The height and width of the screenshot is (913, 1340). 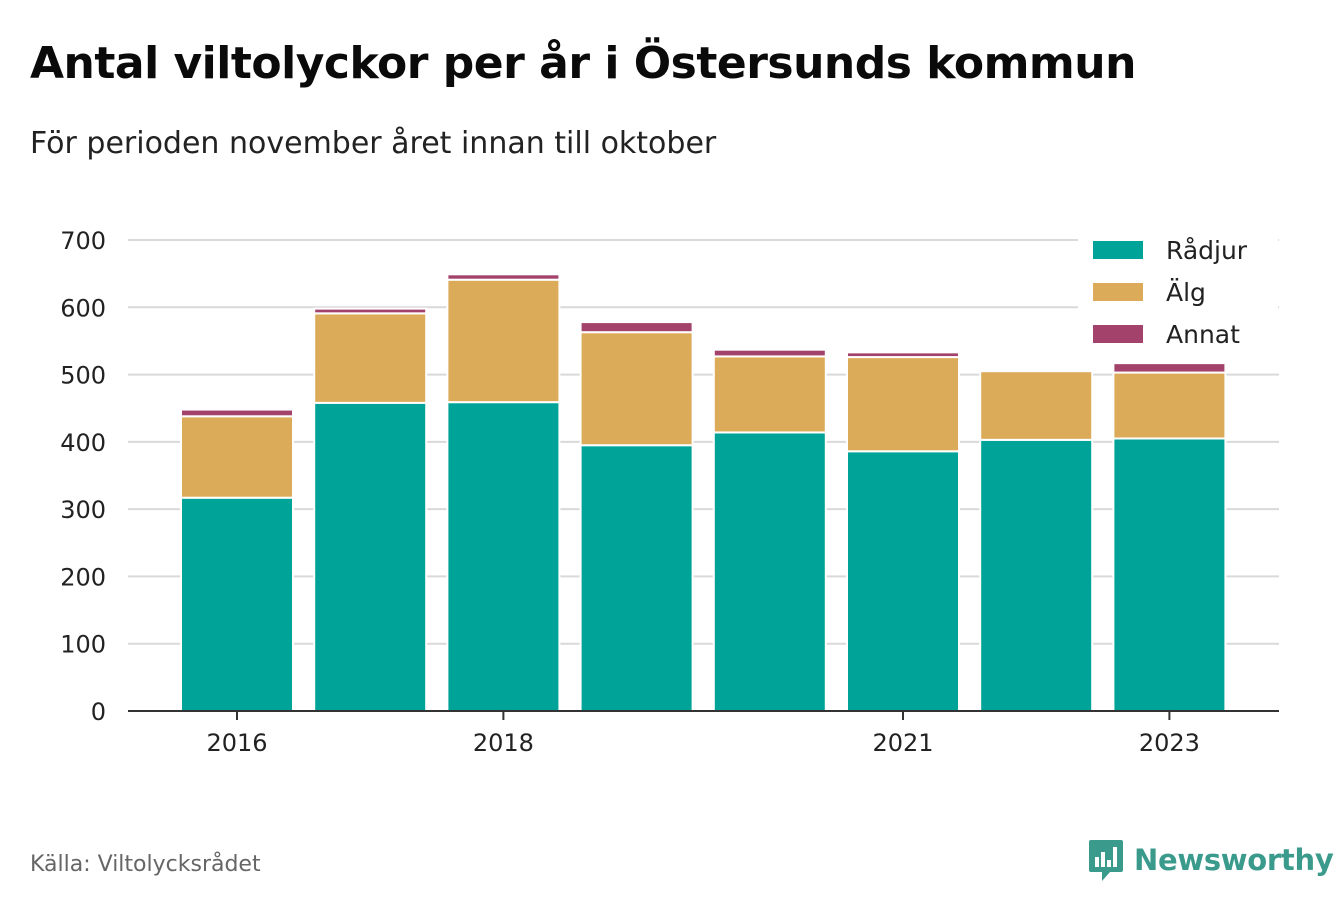 I want to click on newsworthy-logo-icon, so click(x=1106, y=860).